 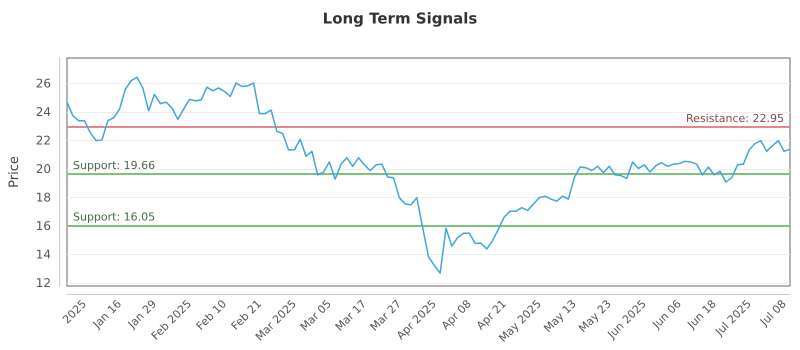 I want to click on x-tick-label: Mar 17, so click(x=350, y=315).